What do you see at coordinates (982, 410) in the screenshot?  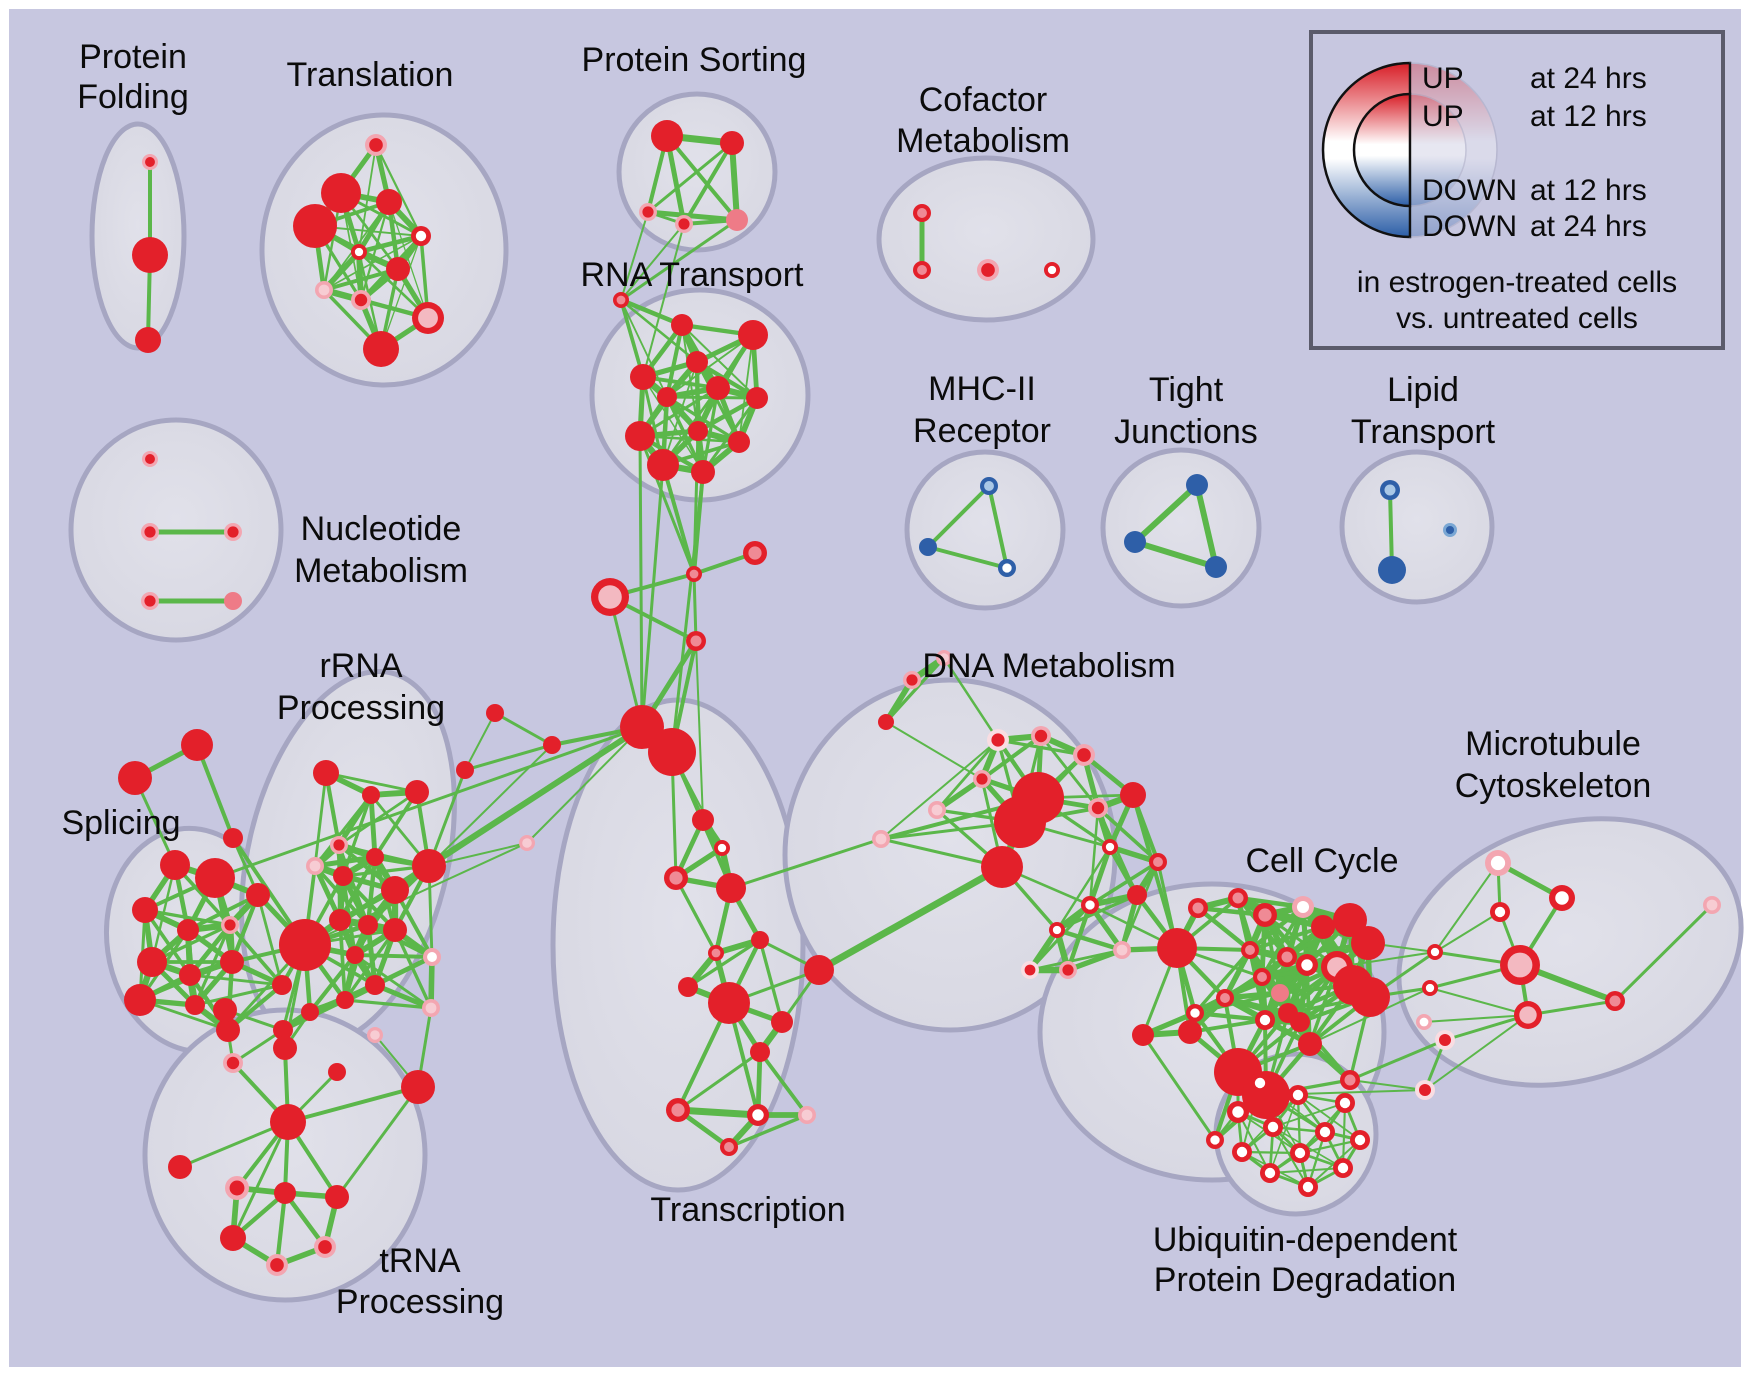 I see `cluster-label-mhc-ii-receptor: MHC-II Receptor` at bounding box center [982, 410].